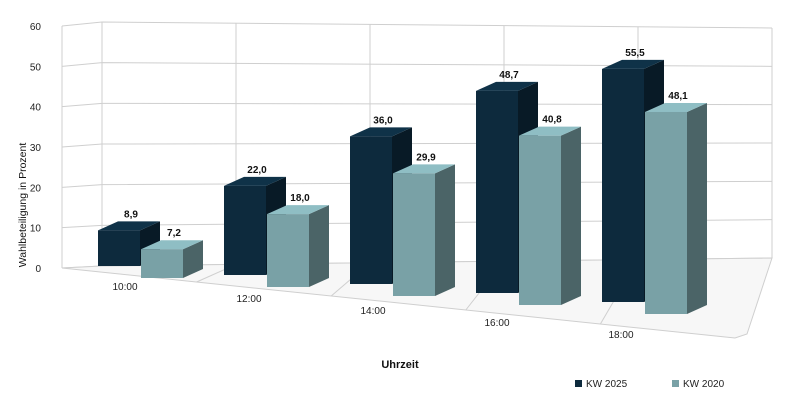  Describe the element at coordinates (131, 214) in the screenshot. I see `data-label: 8,9` at that location.